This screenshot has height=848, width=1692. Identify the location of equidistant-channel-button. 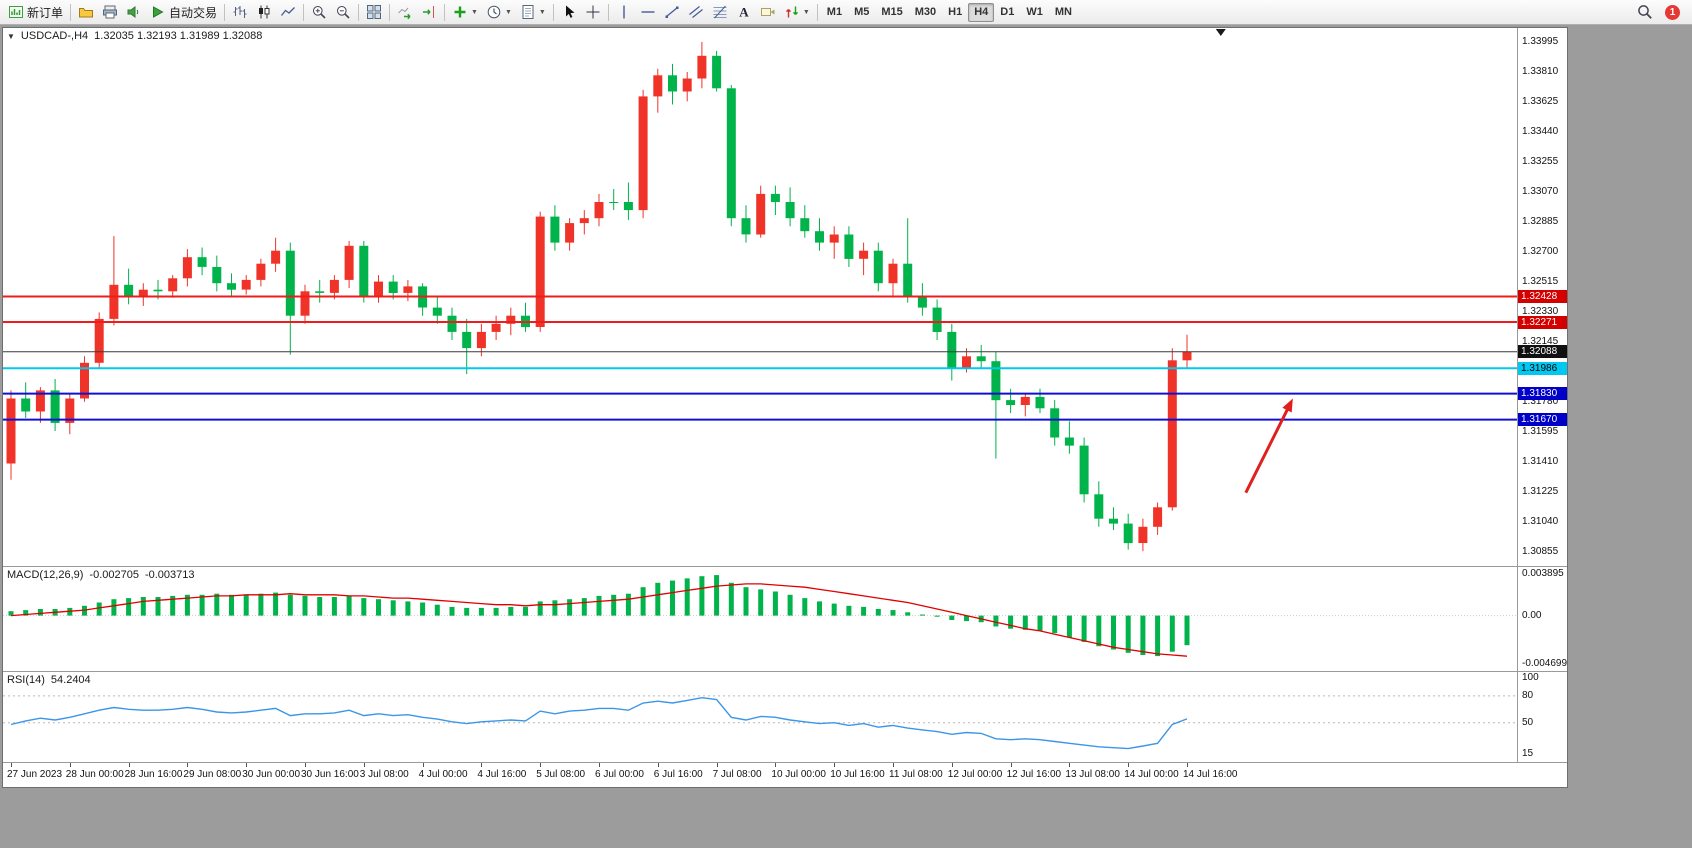
(696, 12).